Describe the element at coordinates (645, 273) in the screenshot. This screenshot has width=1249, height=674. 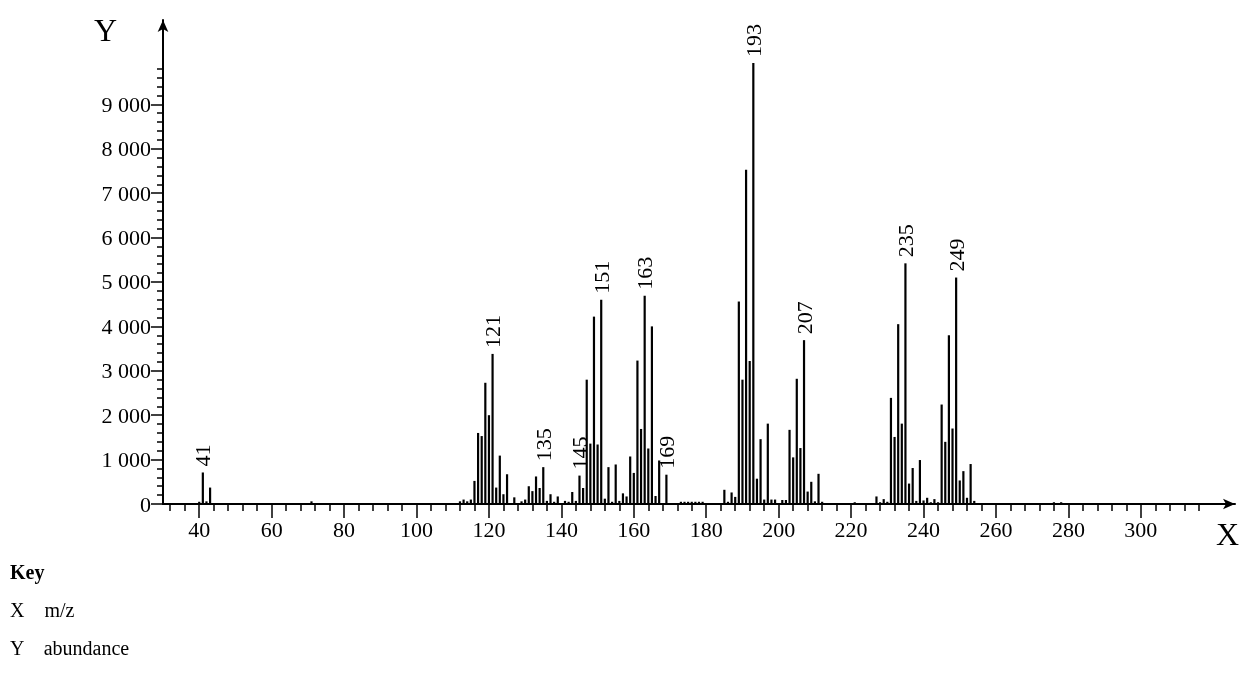
I see `annotation: 163` at that location.